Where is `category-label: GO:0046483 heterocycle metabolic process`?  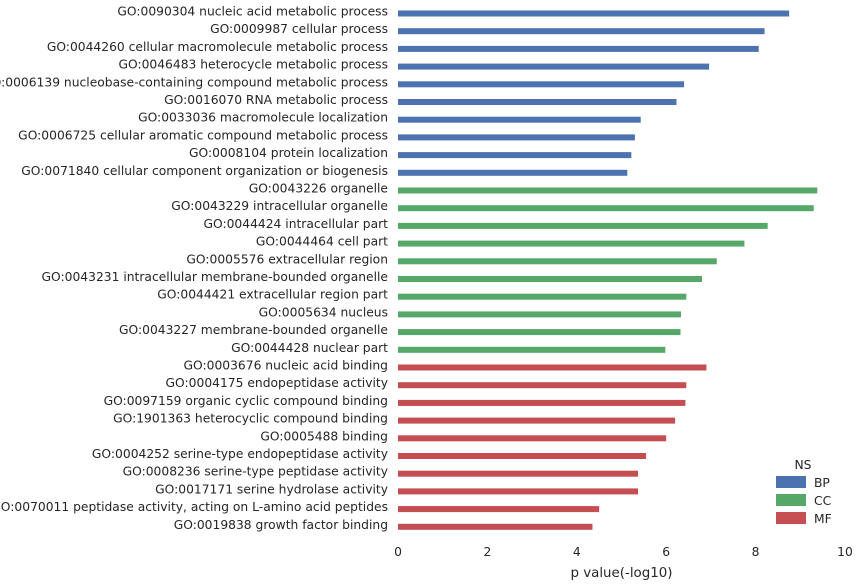 category-label: GO:0046483 heterocycle metabolic process is located at coordinates (253, 65).